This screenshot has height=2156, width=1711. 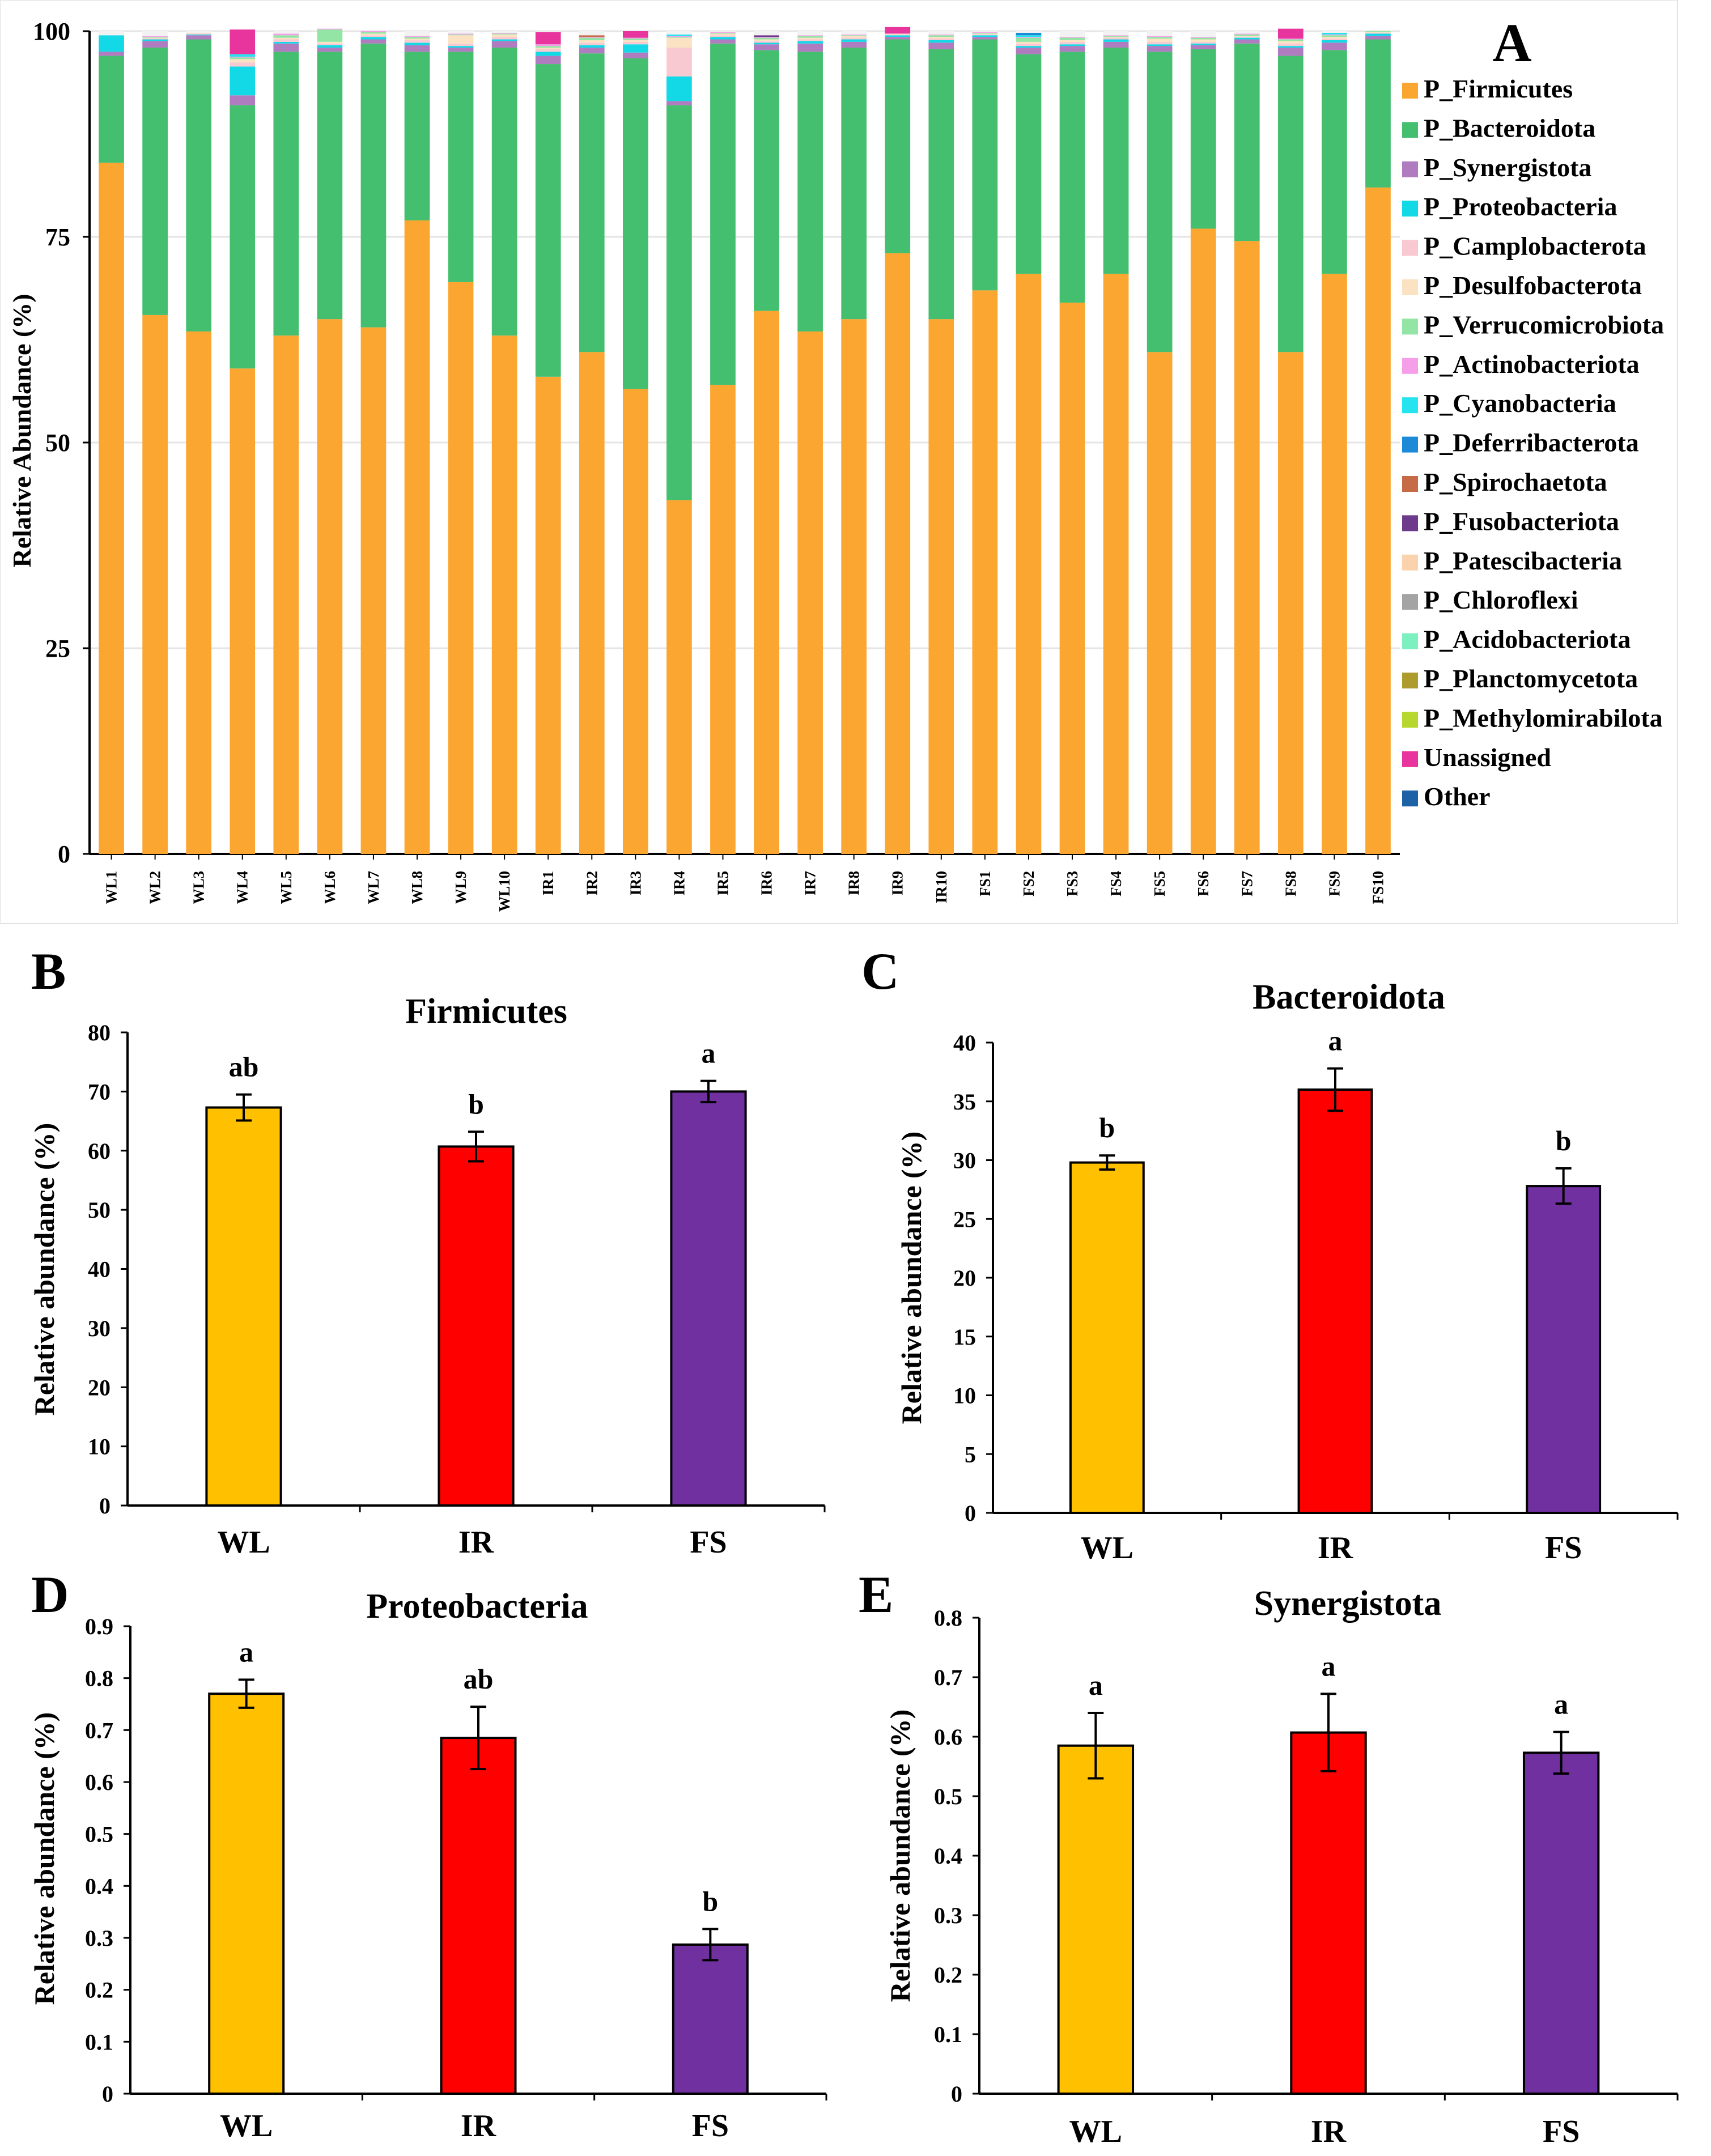 What do you see at coordinates (57, 649) in the screenshot?
I see `panel-a-y-tick-label: 25` at bounding box center [57, 649].